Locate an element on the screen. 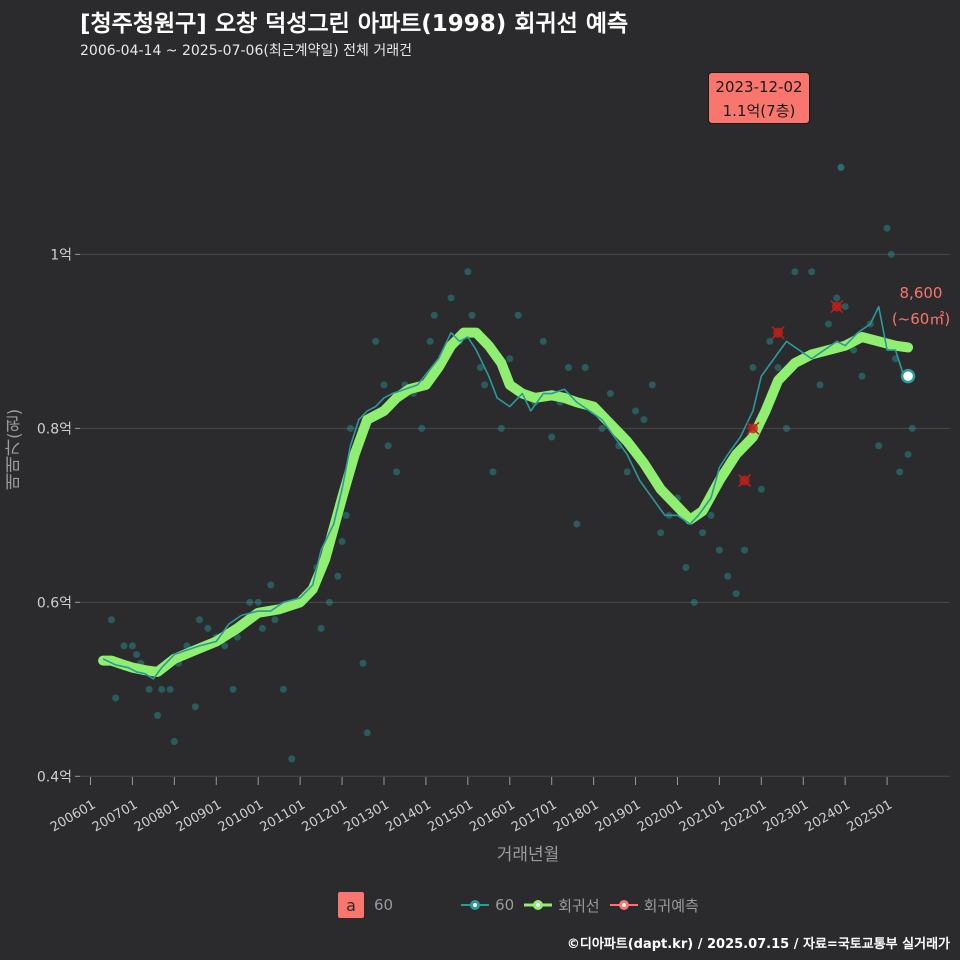 This screenshot has height=960, width=960. x-tick-label: 201801 is located at coordinates (576, 816).